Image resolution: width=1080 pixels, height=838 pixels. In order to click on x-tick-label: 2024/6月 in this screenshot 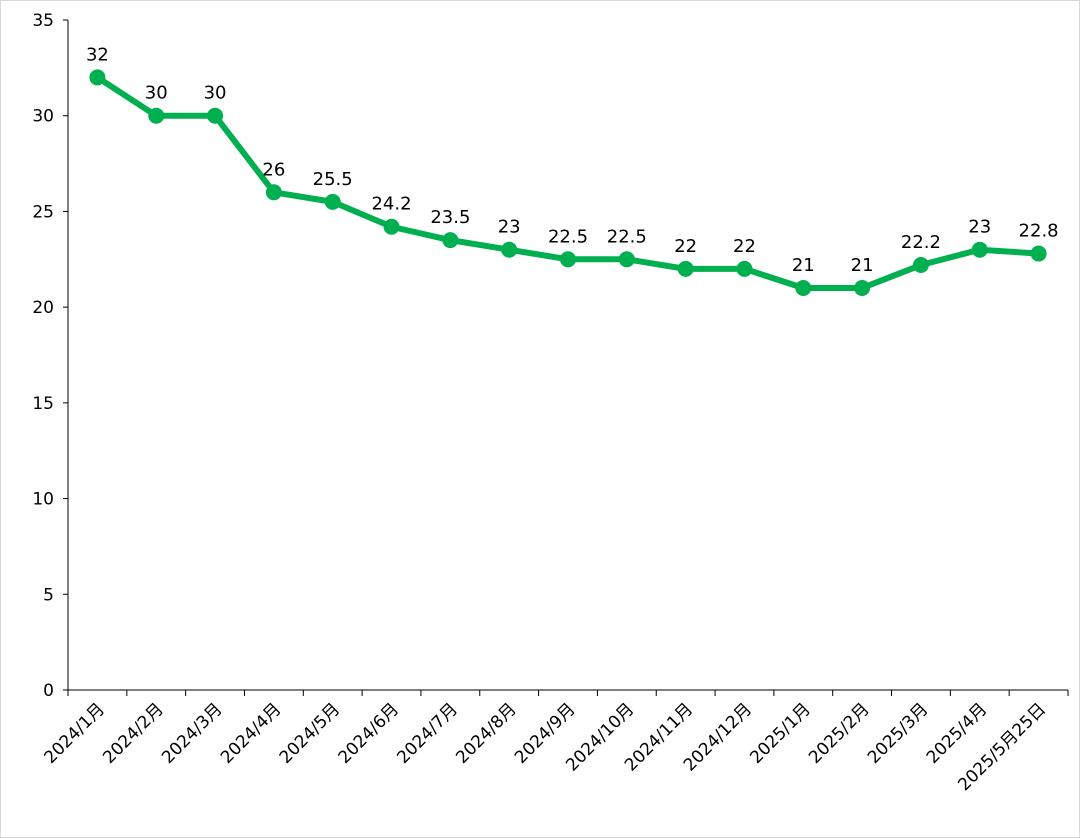, I will do `click(369, 733)`.